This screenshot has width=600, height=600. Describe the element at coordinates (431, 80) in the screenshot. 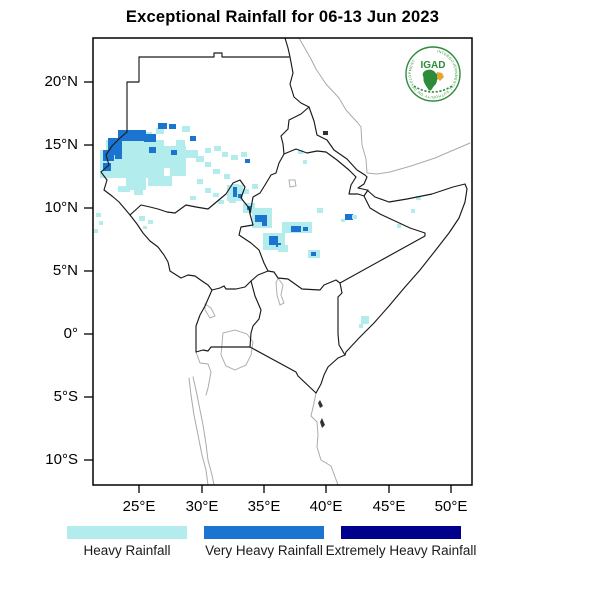

I see `africa-silhouette-icon` at that location.